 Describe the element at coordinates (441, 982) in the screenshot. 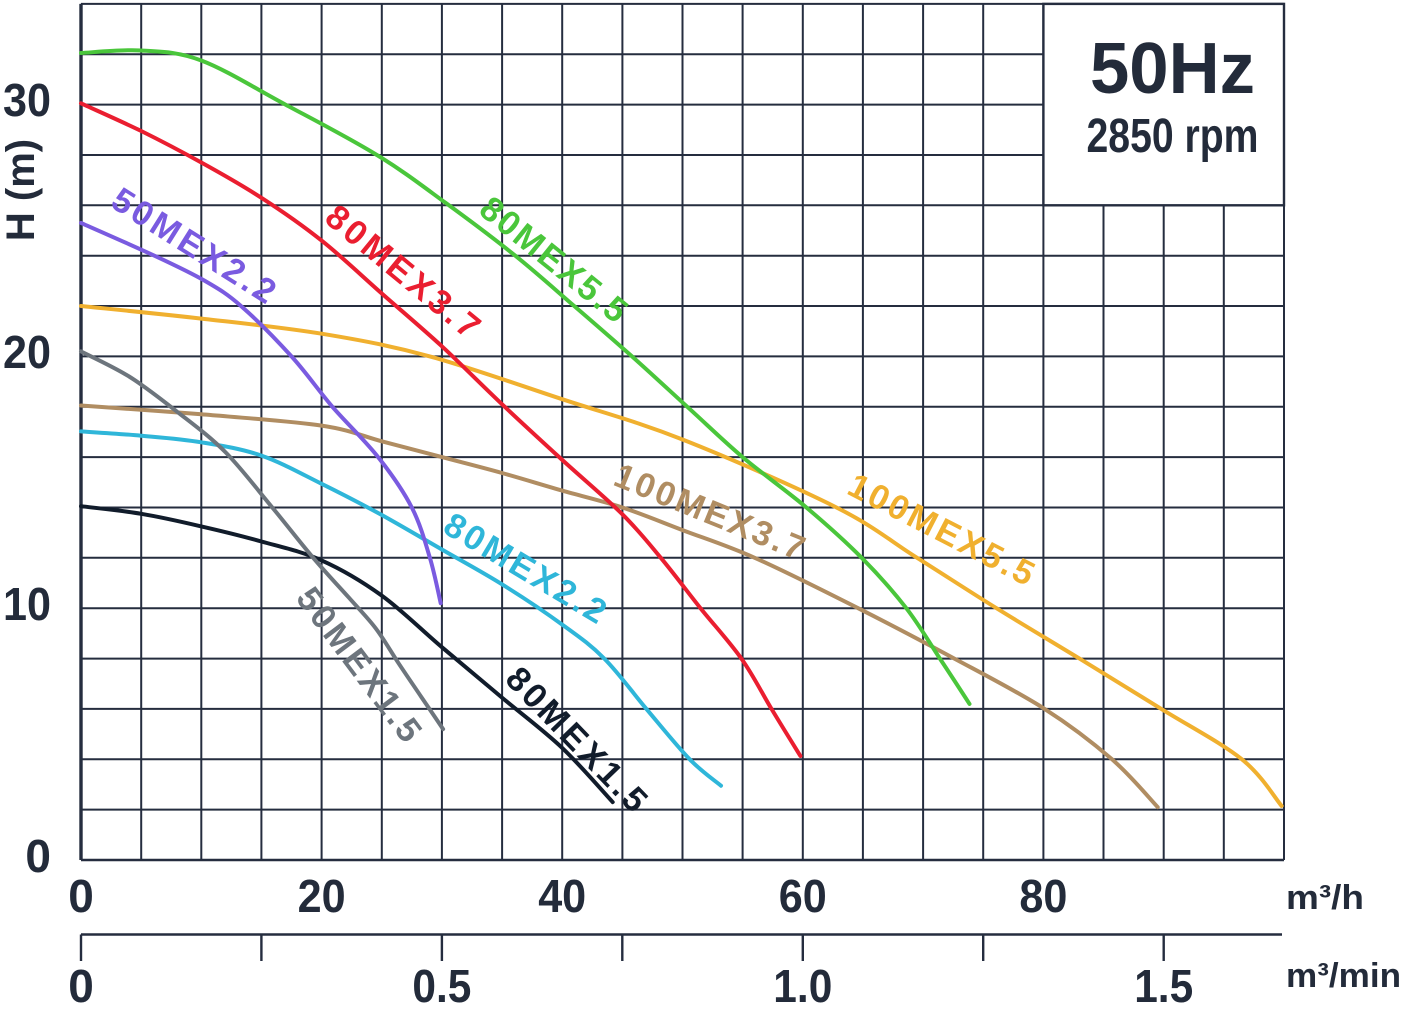

I see `svg-text: 0.5` at that location.